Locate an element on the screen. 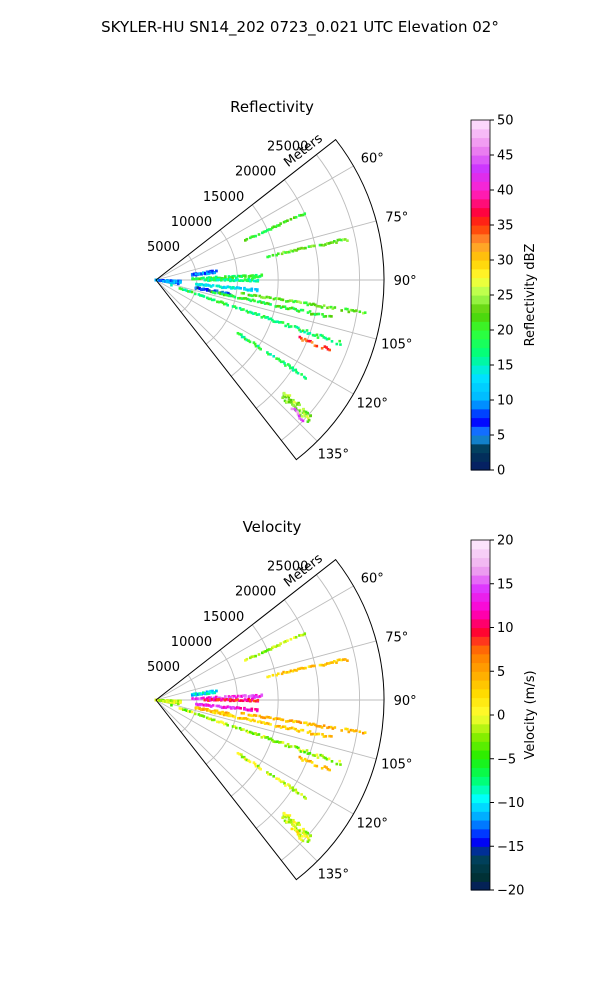  azimuth-gridline is located at coordinates (266, 729).